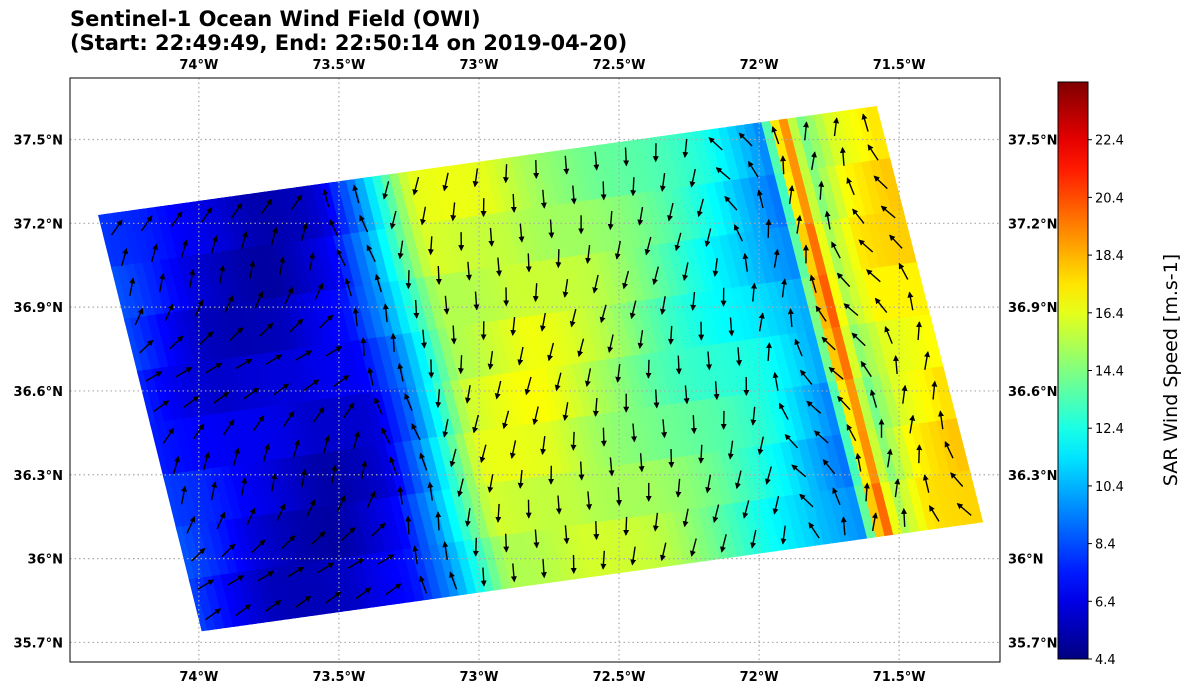 The height and width of the screenshot is (693, 1192). I want to click on colorbar-tick-label: 4.4, so click(1105, 660).